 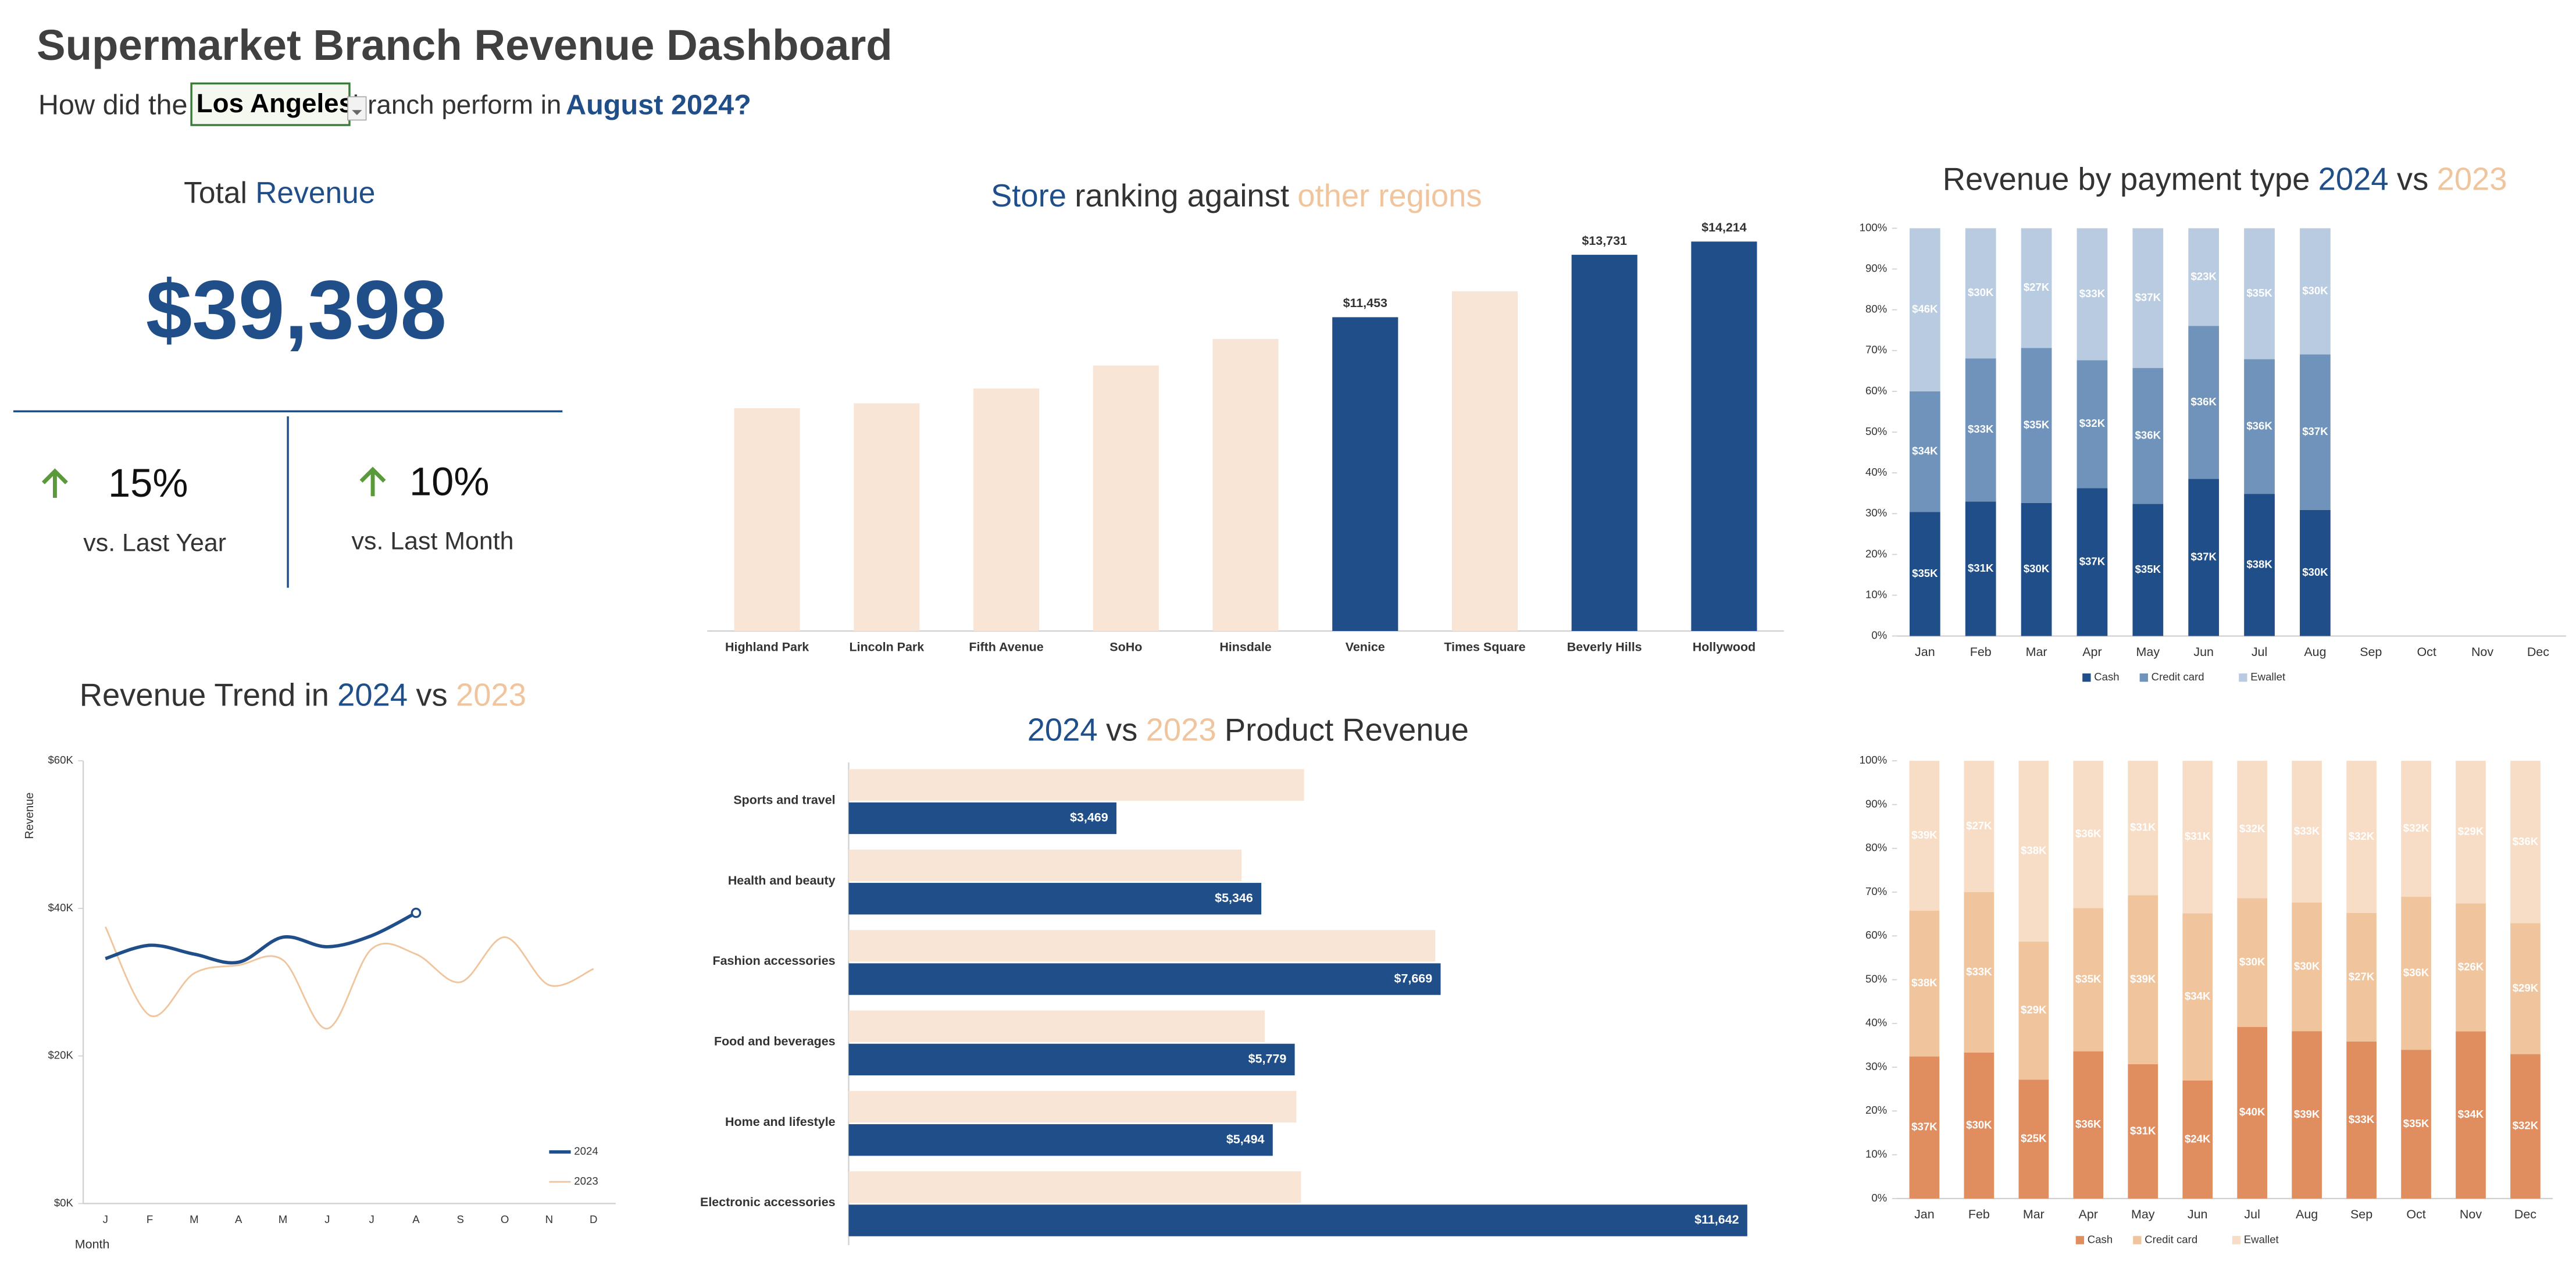 What do you see at coordinates (30, 816) in the screenshot?
I see `y-axis-title: Revenue` at bounding box center [30, 816].